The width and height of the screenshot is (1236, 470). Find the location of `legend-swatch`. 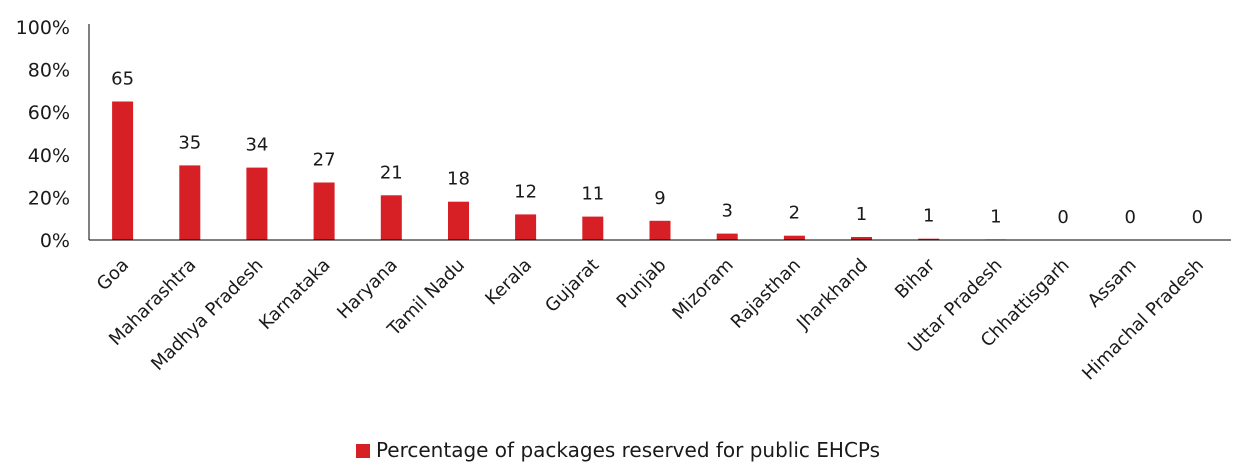

legend-swatch is located at coordinates (362, 451).